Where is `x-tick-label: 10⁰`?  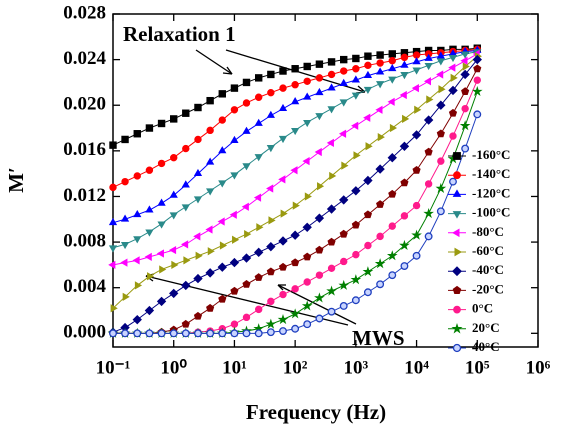 x-tick-label: 10⁰ is located at coordinates (173, 367).